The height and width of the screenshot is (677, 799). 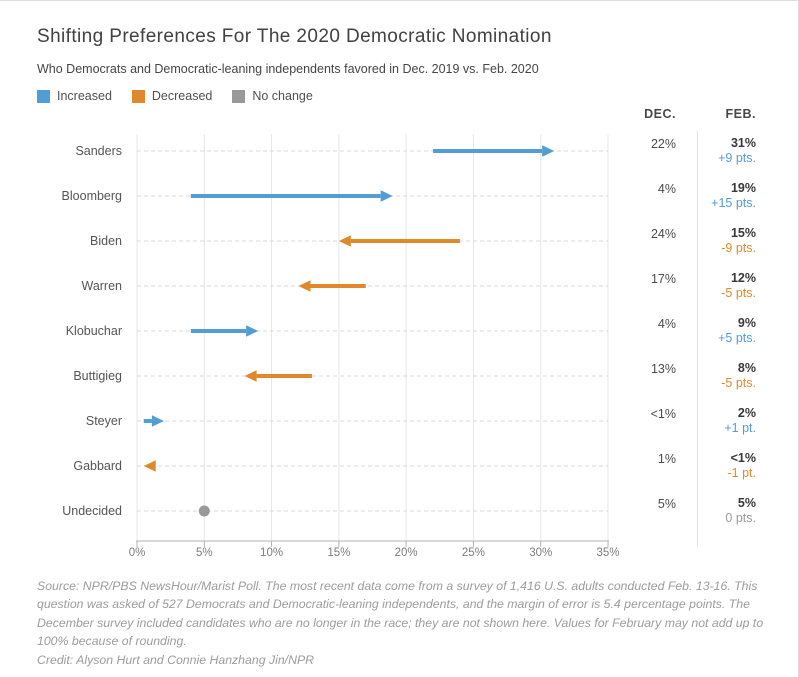 I want to click on x-tick-label: 15%, so click(x=339, y=553).